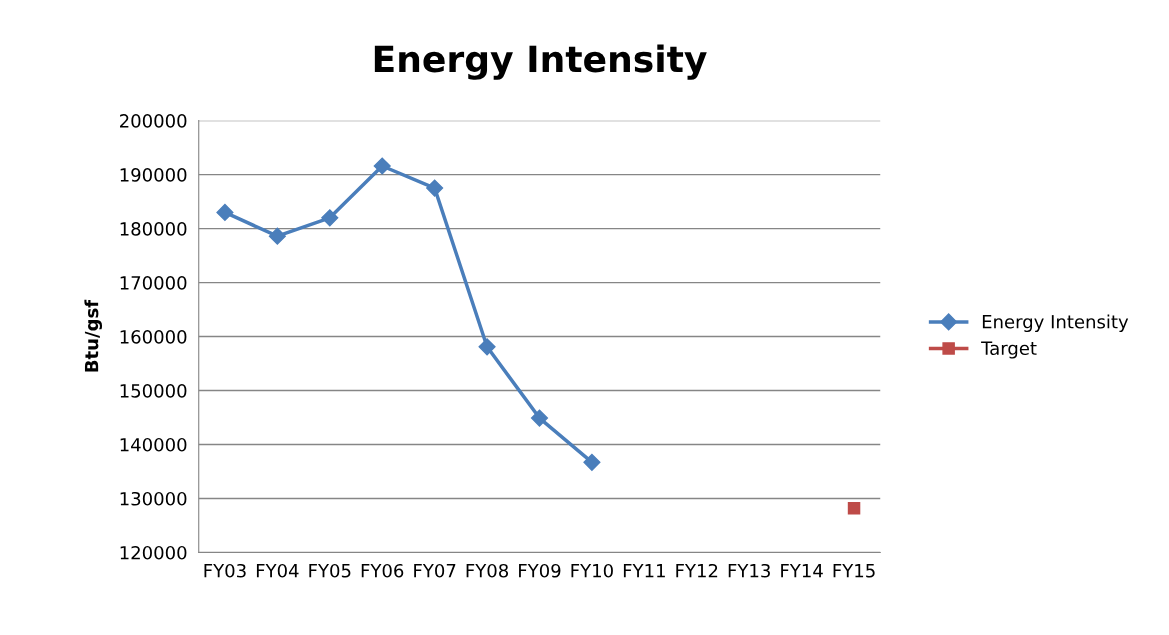 The width and height of the screenshot is (1169, 635). I want to click on y-tick-label: 120000, so click(153, 552).